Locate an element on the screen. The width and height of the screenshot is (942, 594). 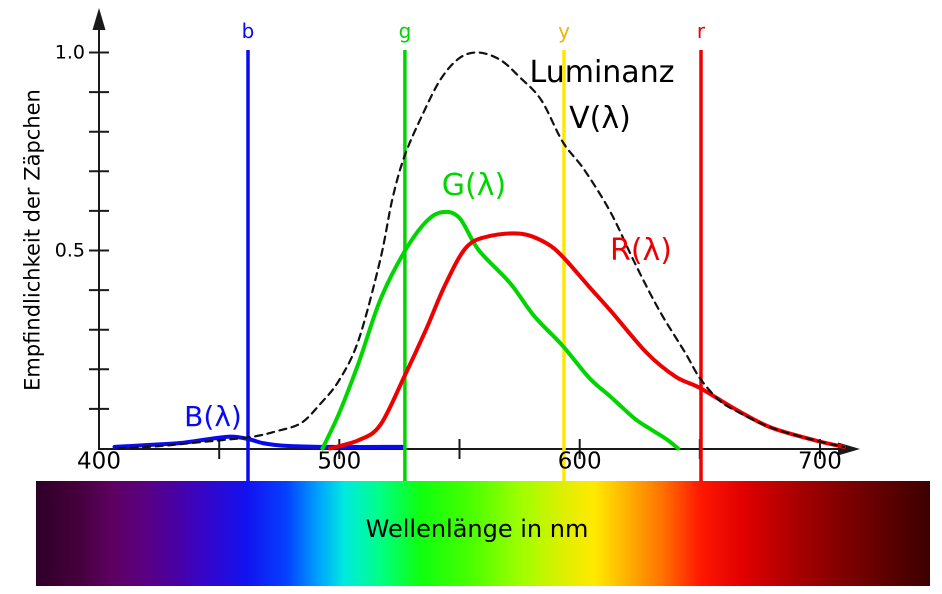
y-axis-title: Empfindlichkeit der Zäpchen is located at coordinates (32, 240).